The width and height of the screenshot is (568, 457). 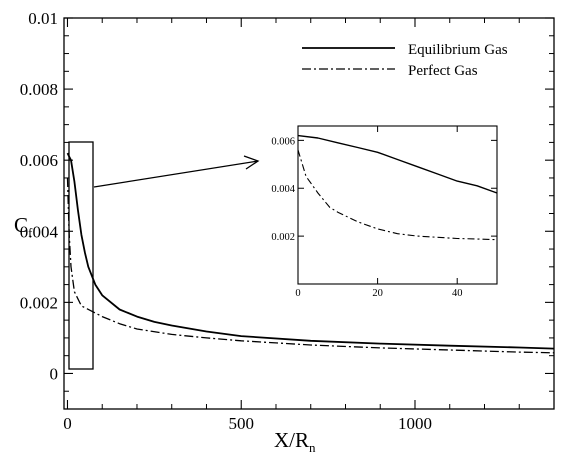 What do you see at coordinates (405, 60) in the screenshot?
I see `legend: Equilibrium Gas Perfect Gas` at bounding box center [405, 60].